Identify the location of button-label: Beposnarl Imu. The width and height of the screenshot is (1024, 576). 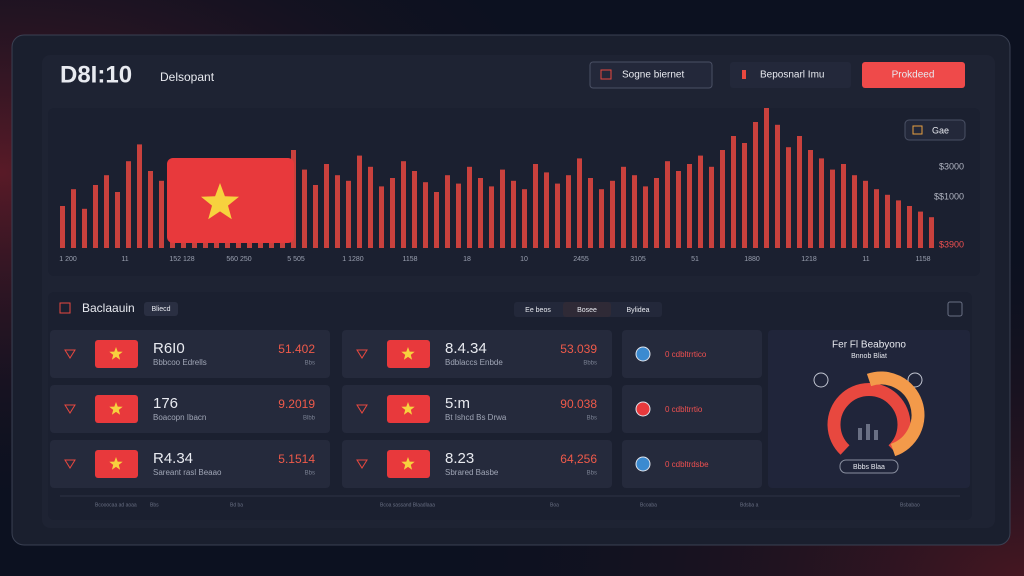
(792, 75).